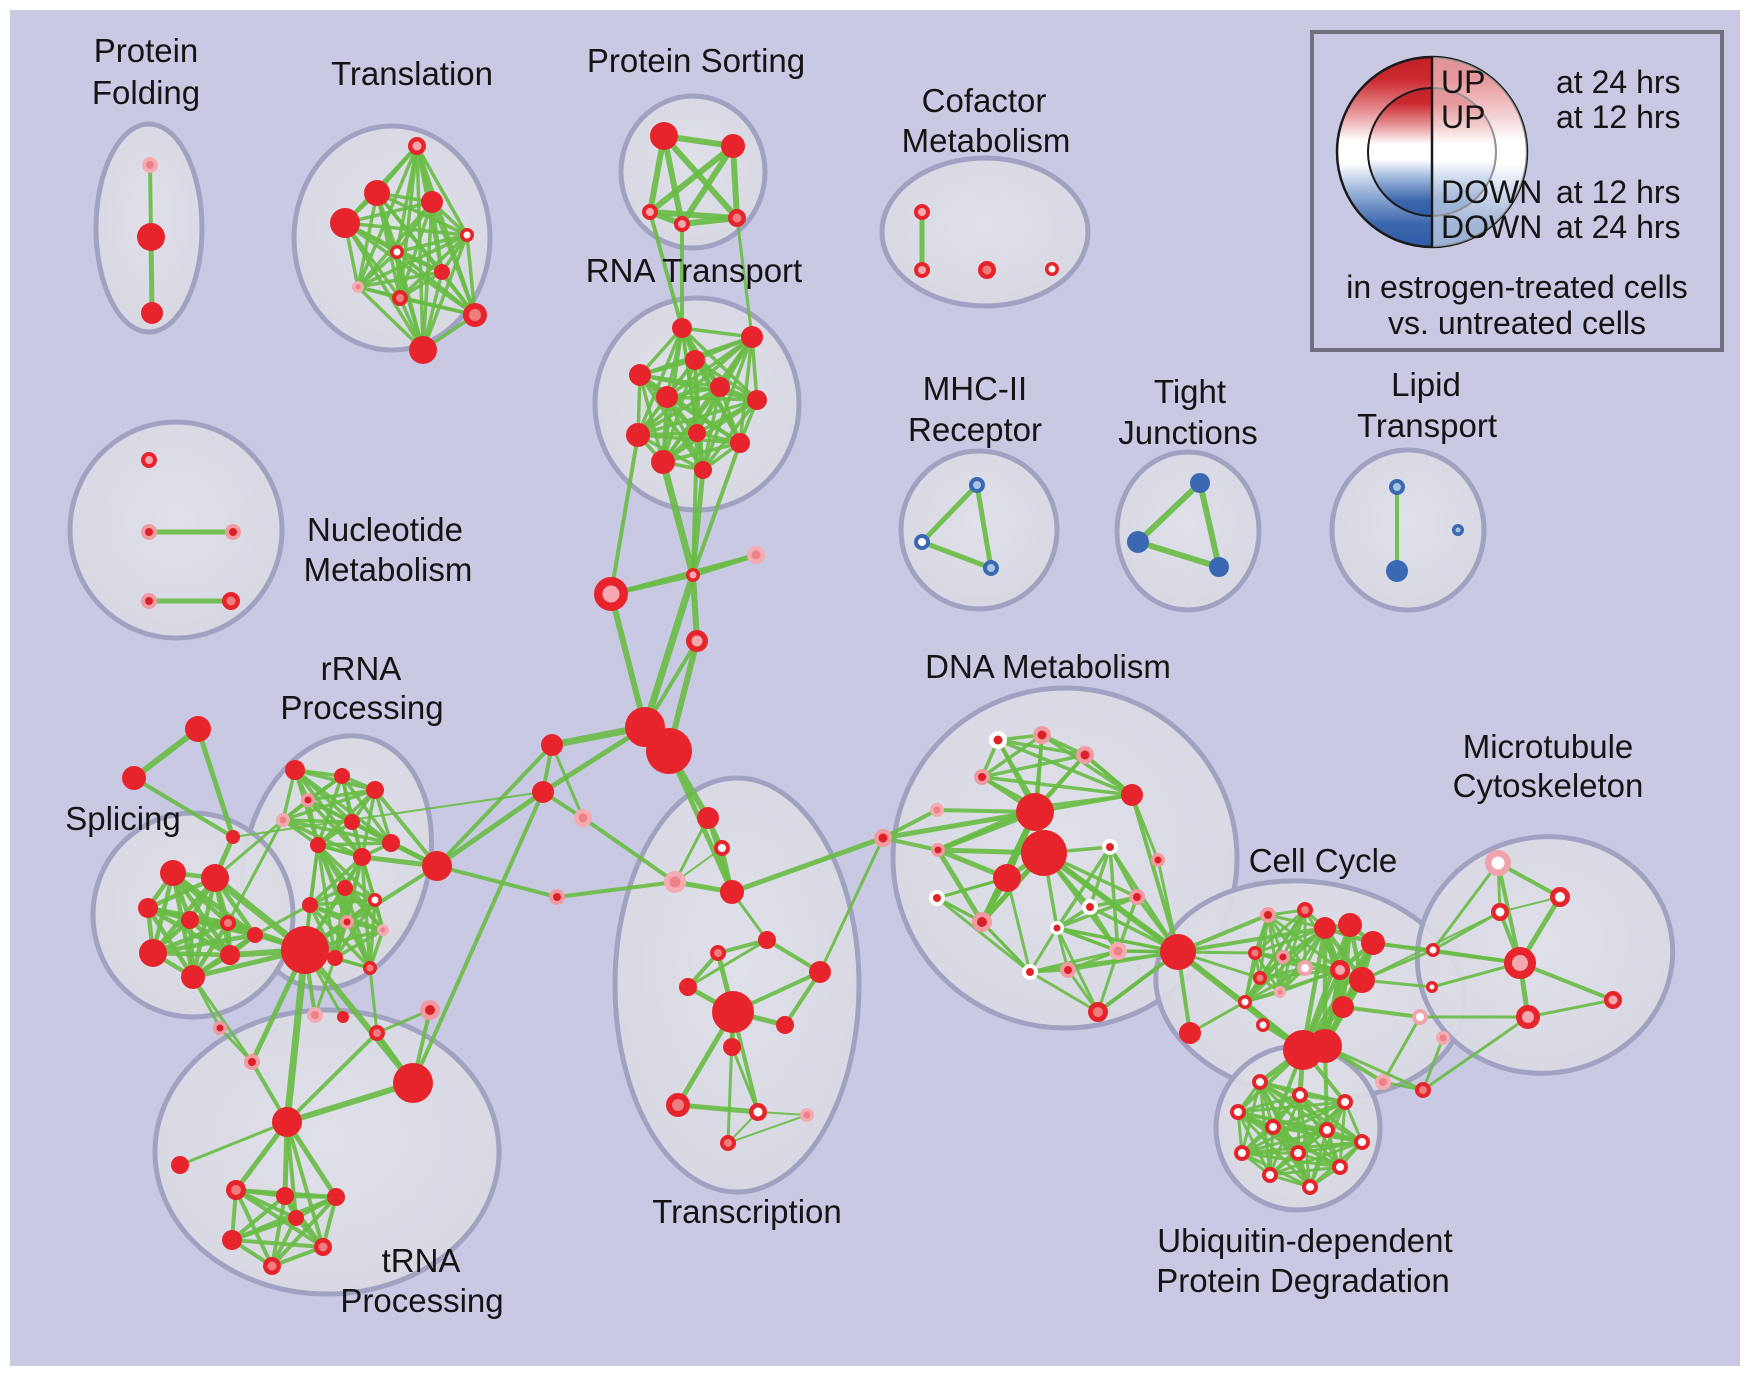 Image resolution: width=1750 pixels, height=1376 pixels. What do you see at coordinates (638, 435) in the screenshot?
I see `network-node-rt7` at bounding box center [638, 435].